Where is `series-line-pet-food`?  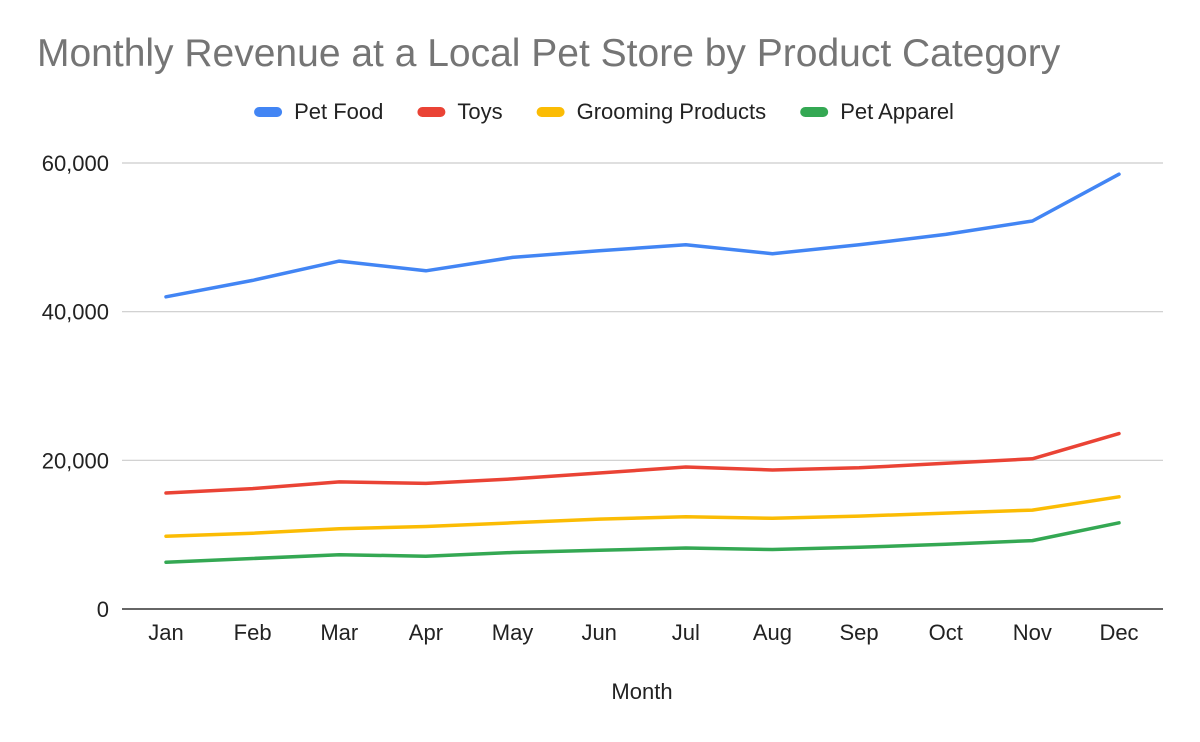 series-line-pet-food is located at coordinates (642, 235).